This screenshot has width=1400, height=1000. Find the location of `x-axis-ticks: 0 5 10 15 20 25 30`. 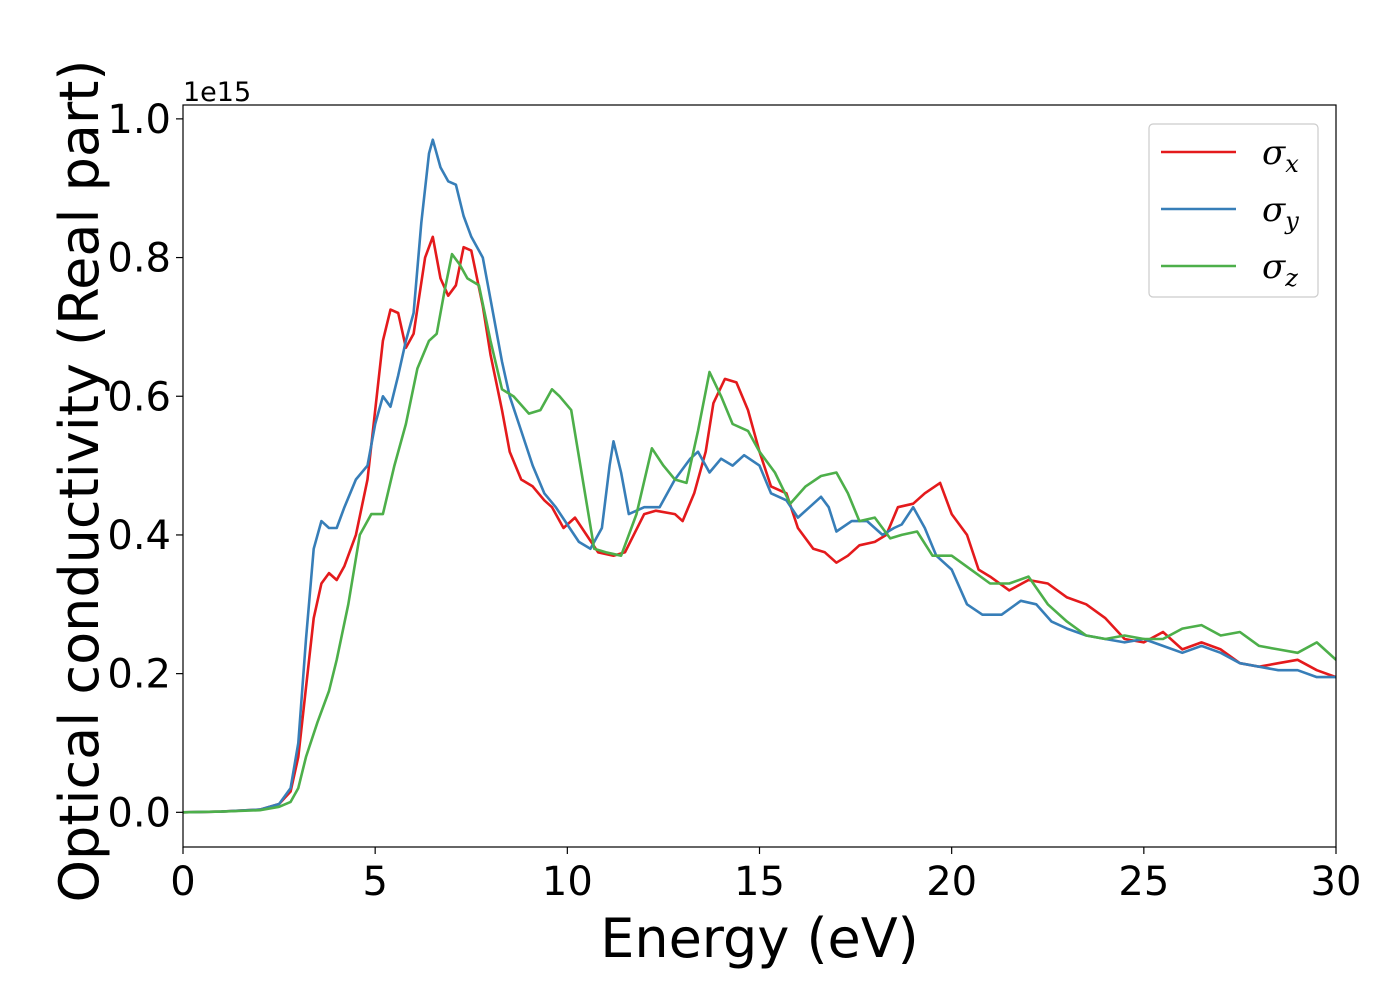

x-axis-ticks: 0 5 10 15 20 25 30 is located at coordinates (765, 876).